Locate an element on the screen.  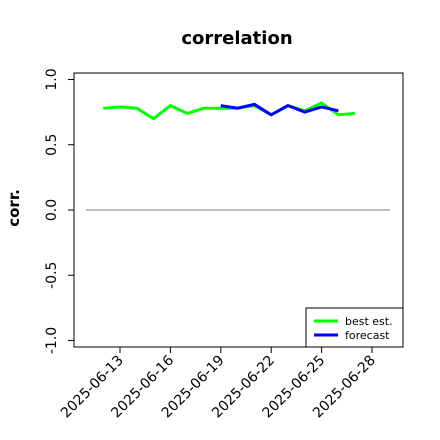
y-tick-label: 0.0 is located at coordinates (52, 210).